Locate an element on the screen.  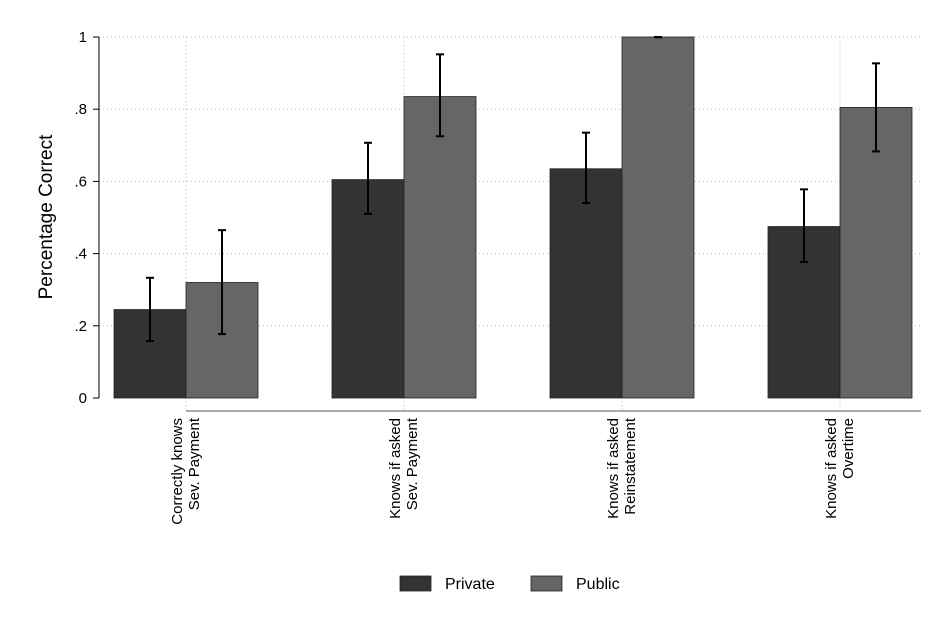
category-label: Knows if asked Sev. Payment is located at coordinates (404, 468).